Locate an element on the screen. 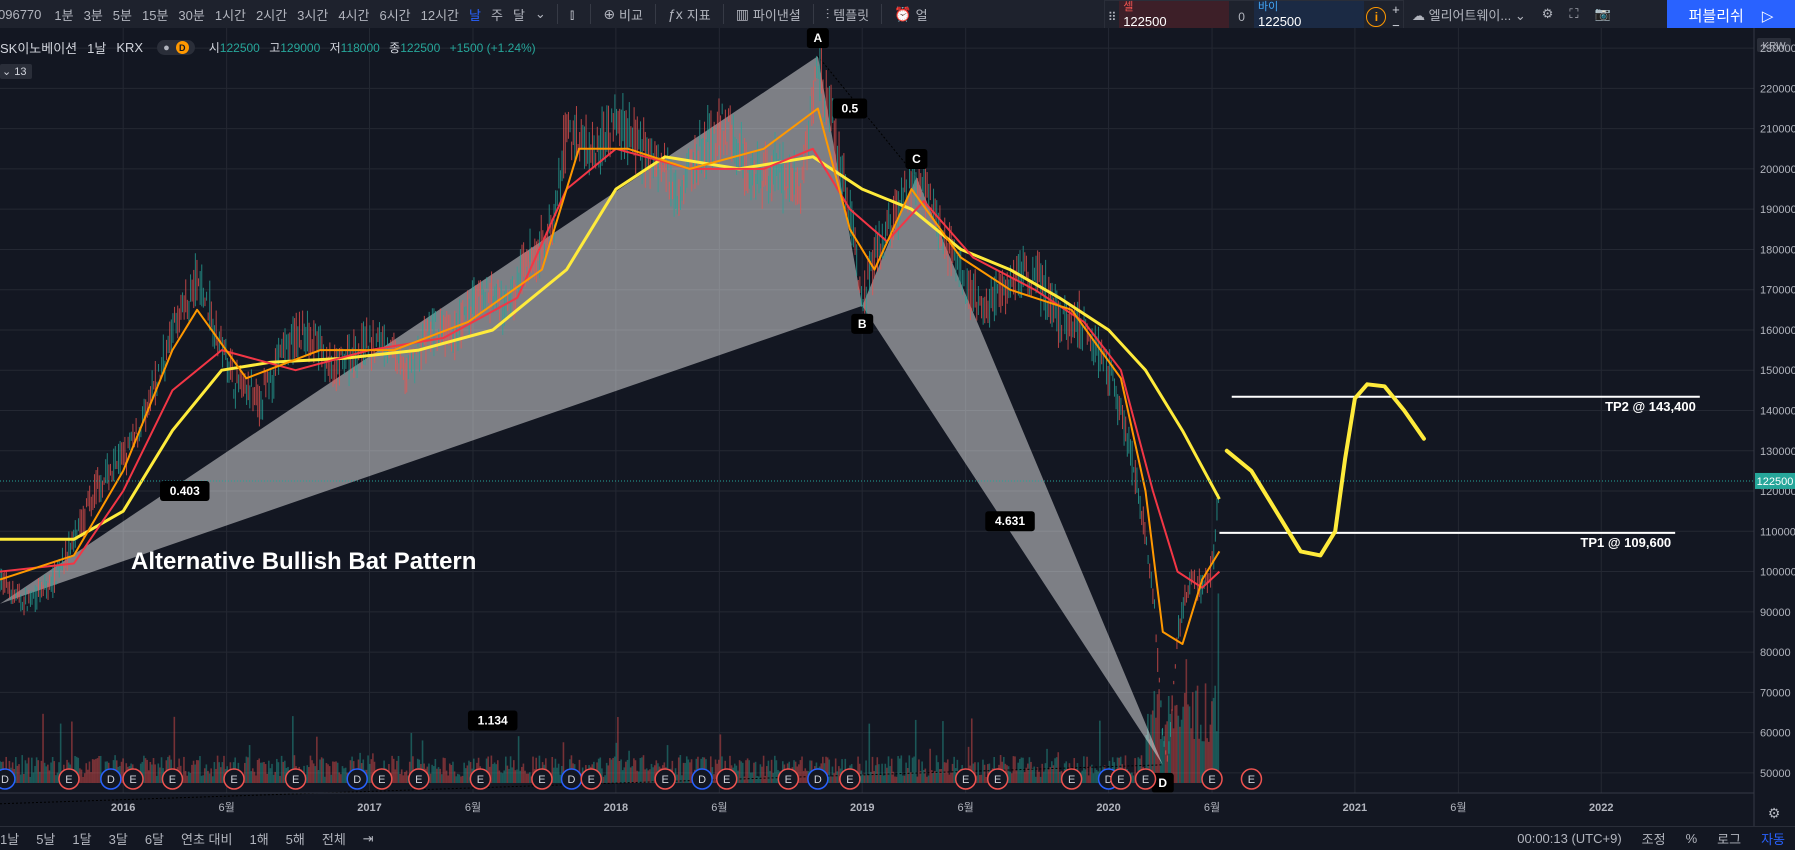  range-4: 6달 is located at coordinates (154, 839).